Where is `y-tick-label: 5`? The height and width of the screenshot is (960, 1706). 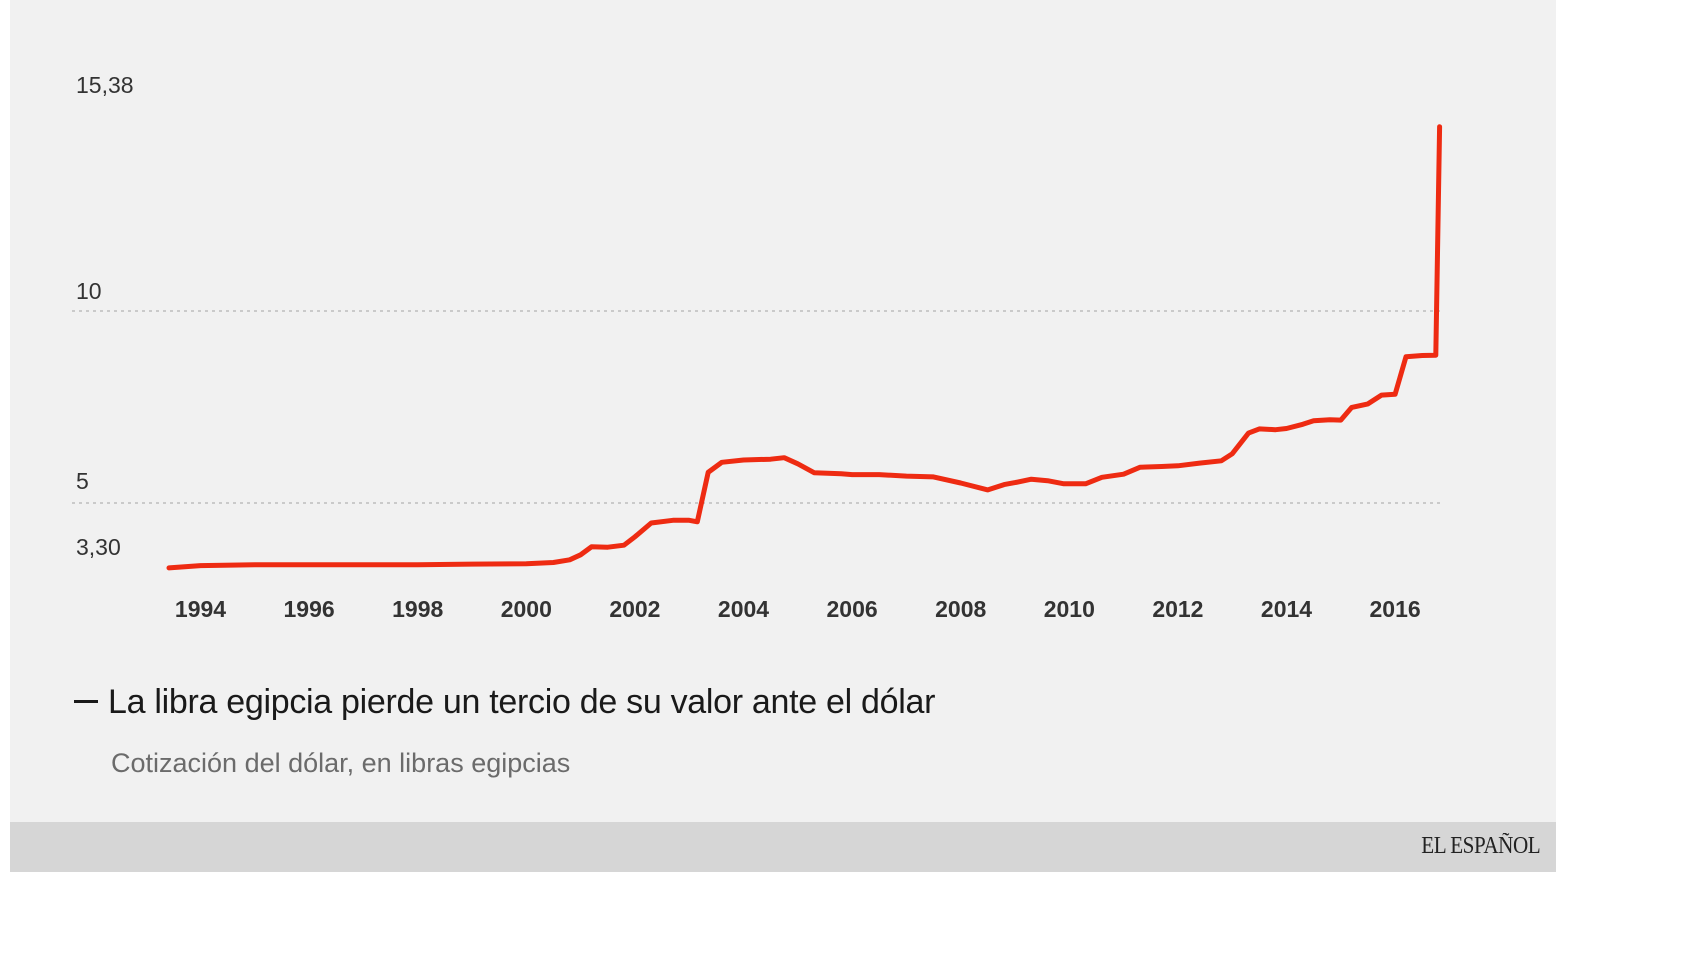 y-tick-label: 5 is located at coordinates (82, 481).